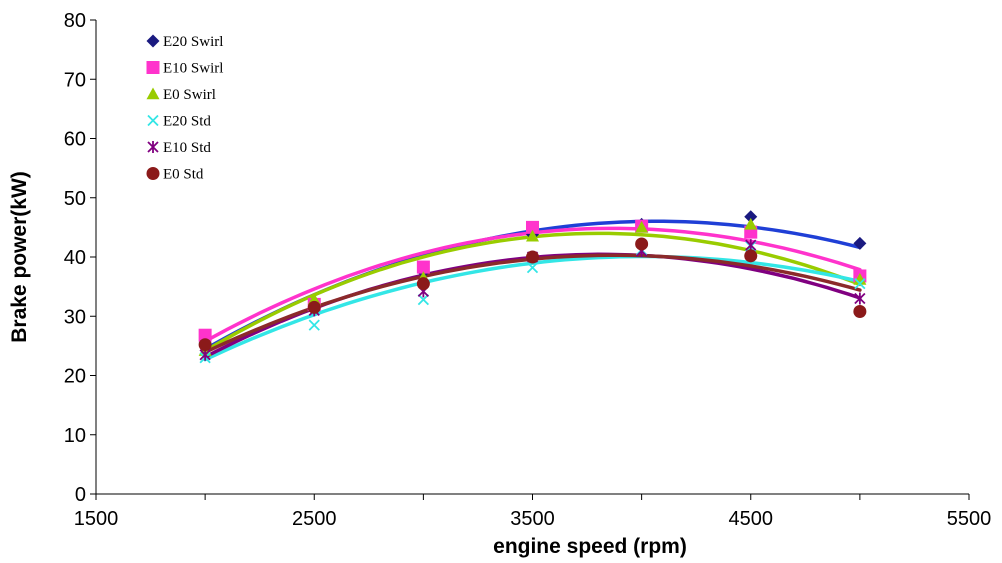 This screenshot has width=1002, height=563. What do you see at coordinates (75, 80) in the screenshot?
I see `y-tick-label: 70` at bounding box center [75, 80].